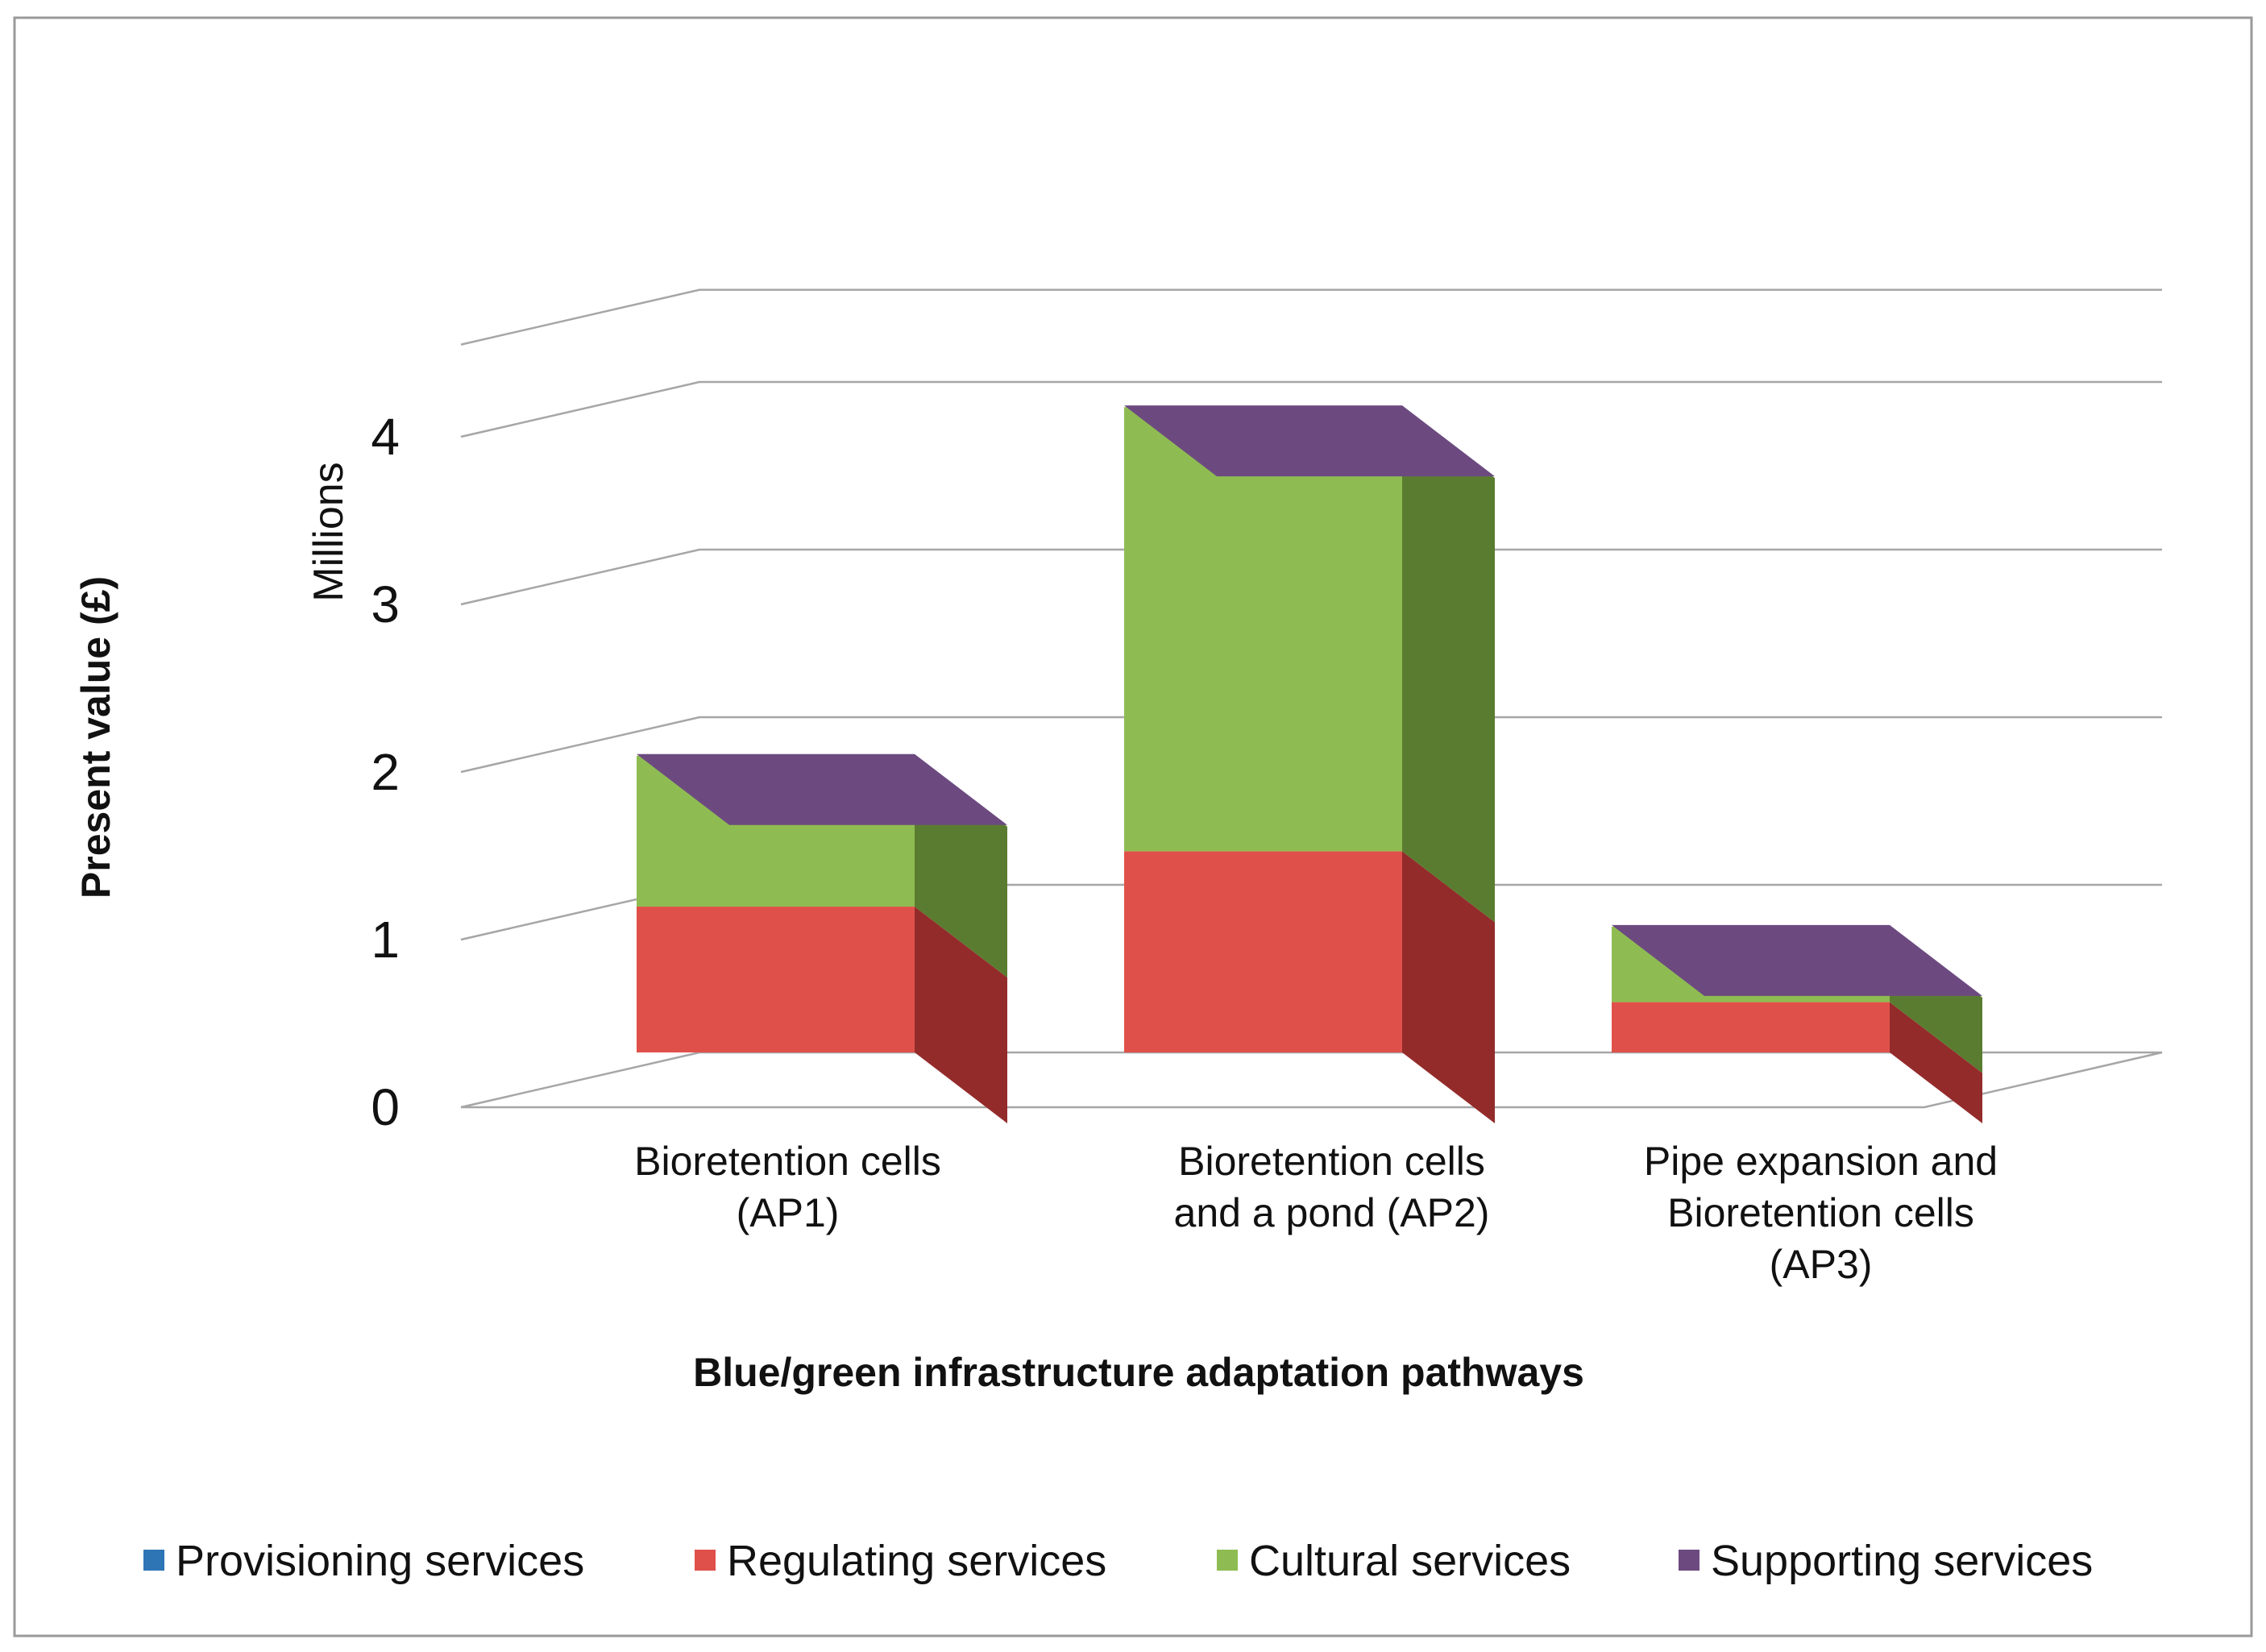 The width and height of the screenshot is (2266, 1652). What do you see at coordinates (916, 1561) in the screenshot?
I see `legend-label: Regulating services` at bounding box center [916, 1561].